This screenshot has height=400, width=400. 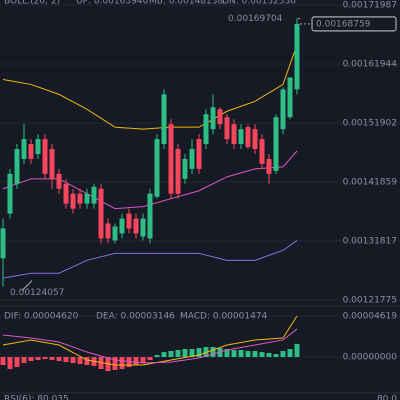 I want to click on legend-entry: MB: 0.00148138, so click(x=186, y=3).